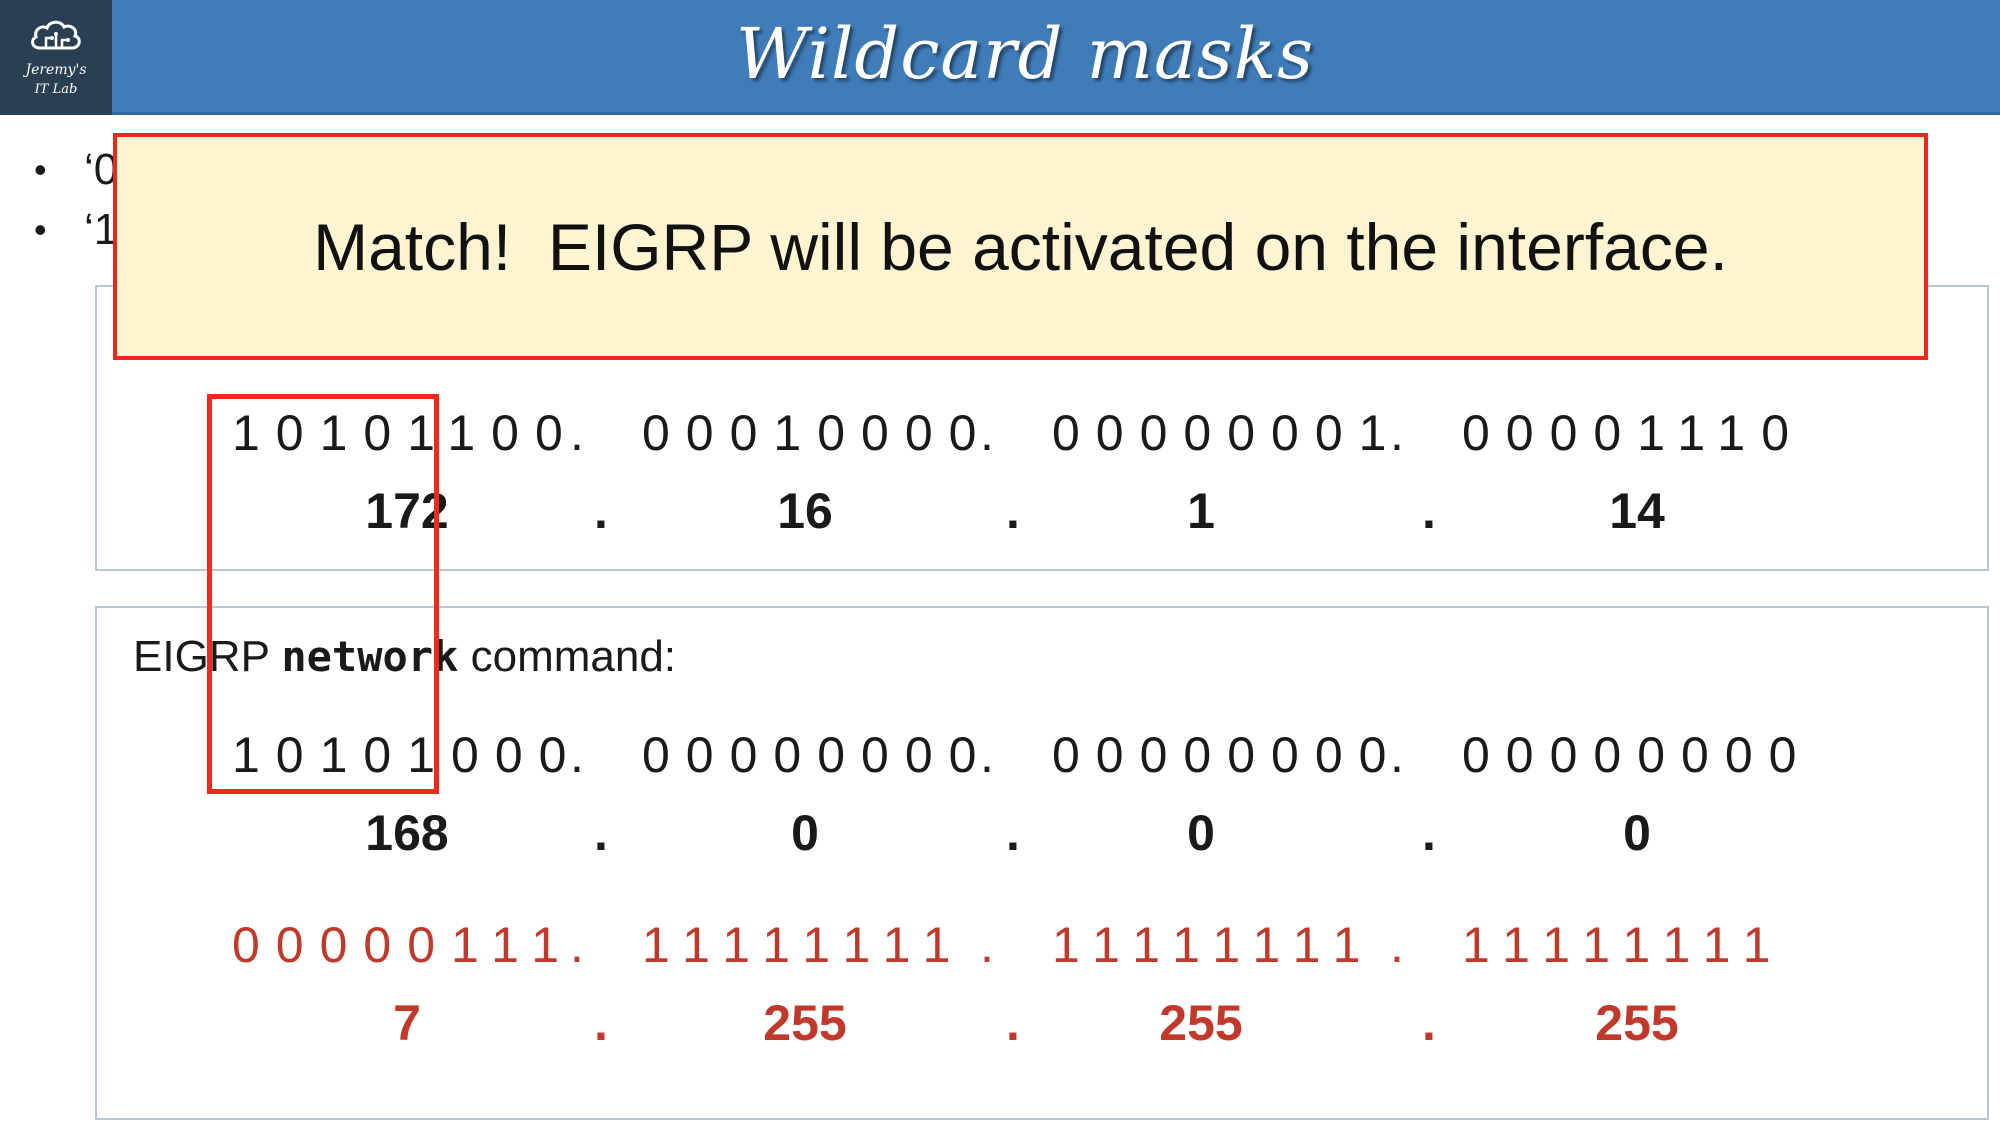 This screenshot has height=1134, width=2000. I want to click on wildcard-decimal-row: 7 . 255 . 255 . 255, so click(900, 1024).